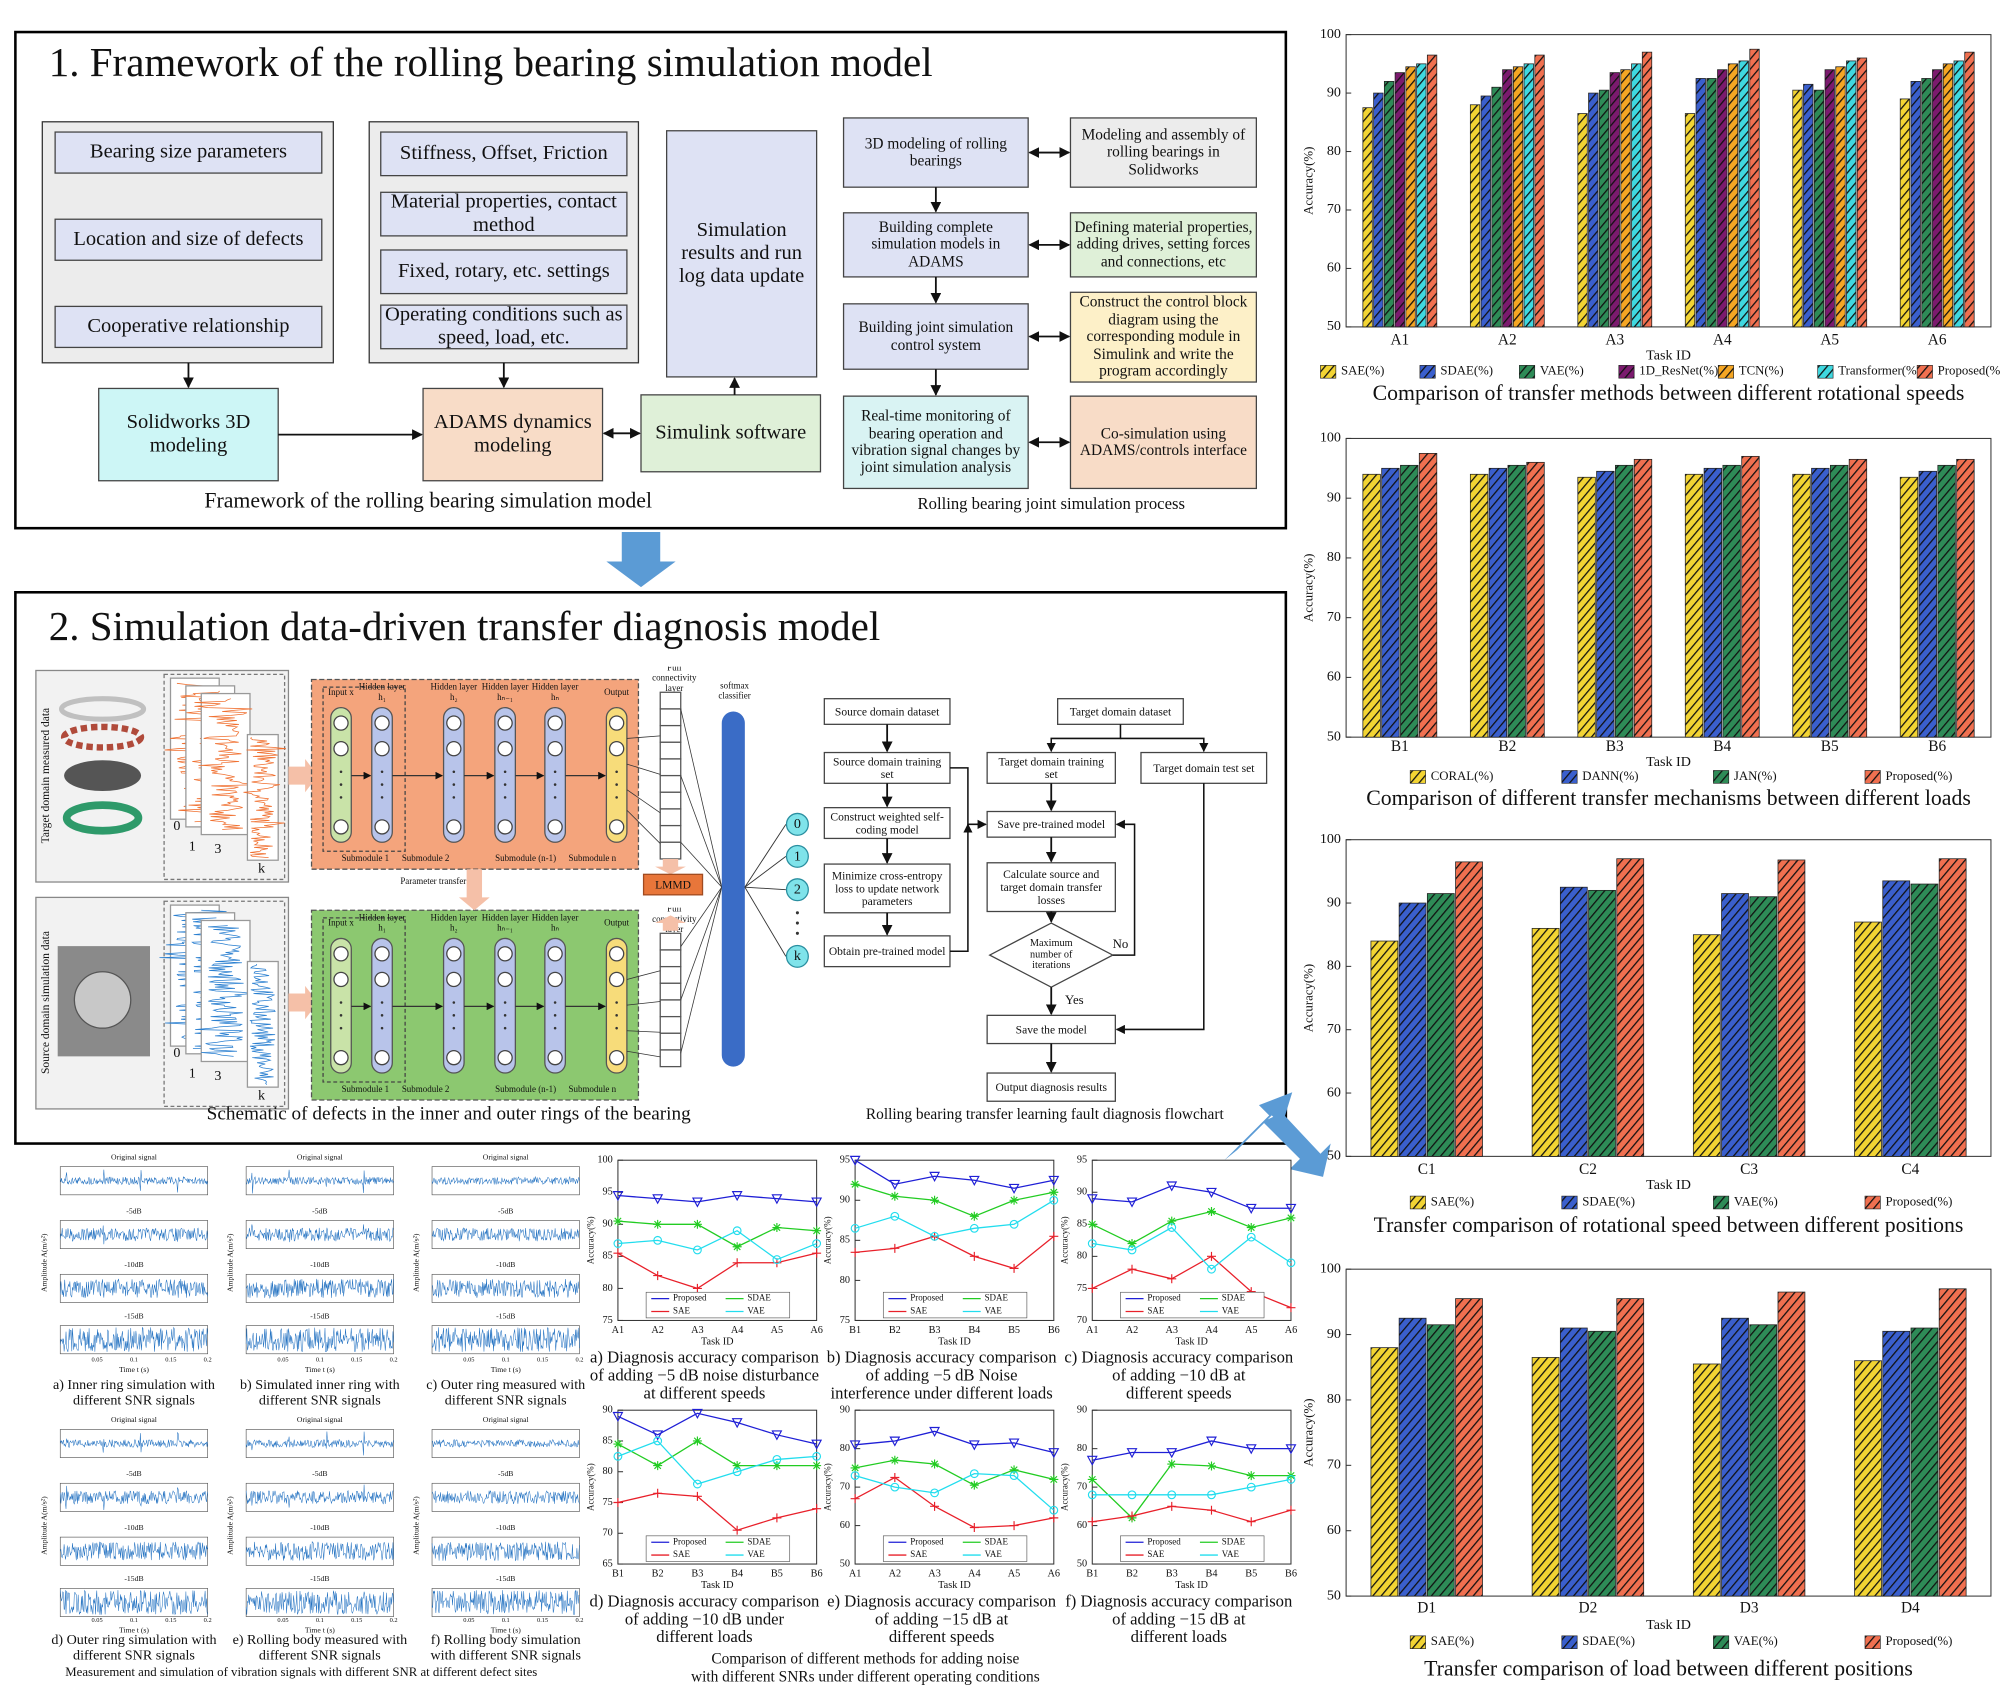 The height and width of the screenshot is (1701, 2000). I want to click on waveform, so click(505, 1340).